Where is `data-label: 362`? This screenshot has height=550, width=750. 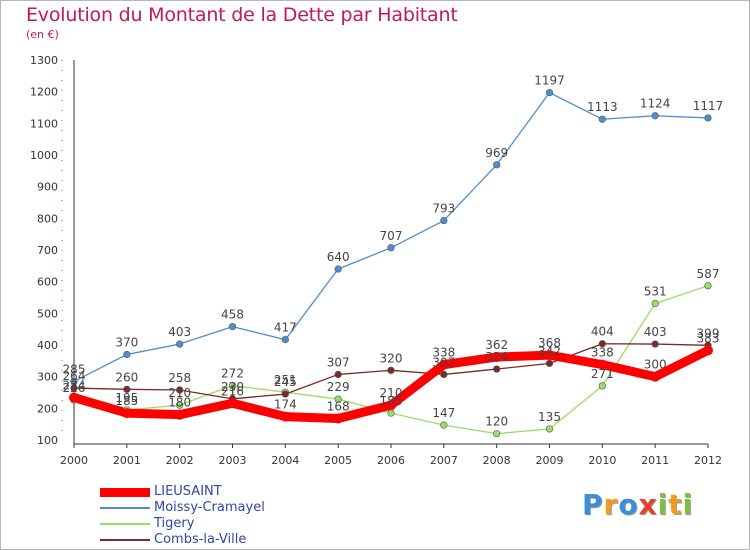
data-label: 362 is located at coordinates (496, 345).